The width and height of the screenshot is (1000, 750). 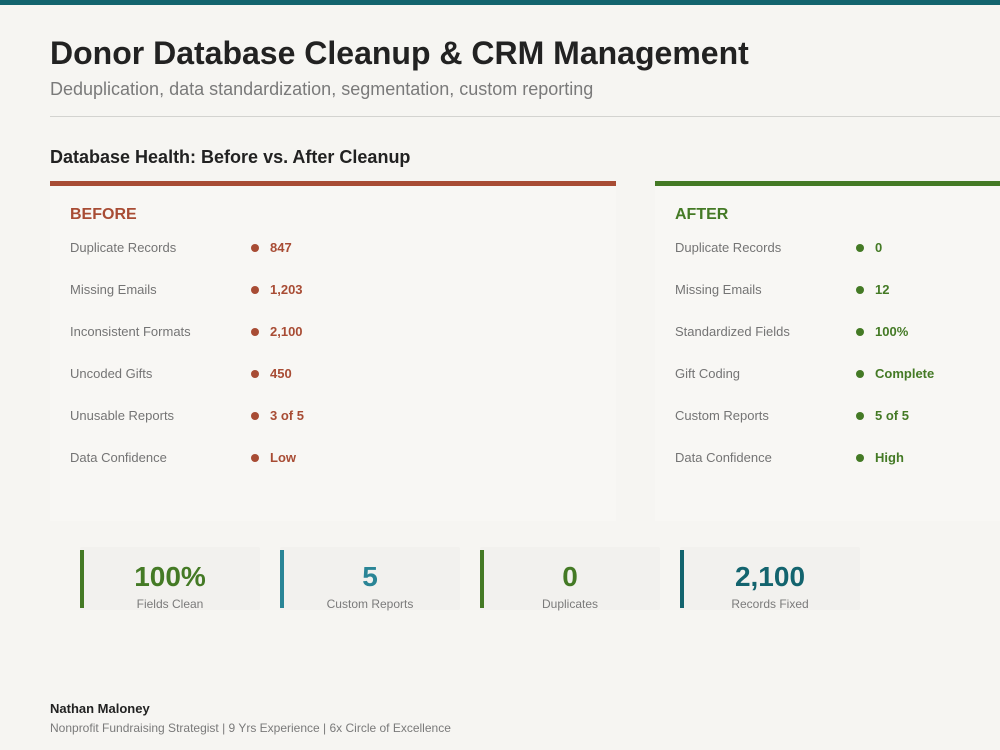 I want to click on page-title: Donor Database Cleanup & CRM Management, so click(x=399, y=53).